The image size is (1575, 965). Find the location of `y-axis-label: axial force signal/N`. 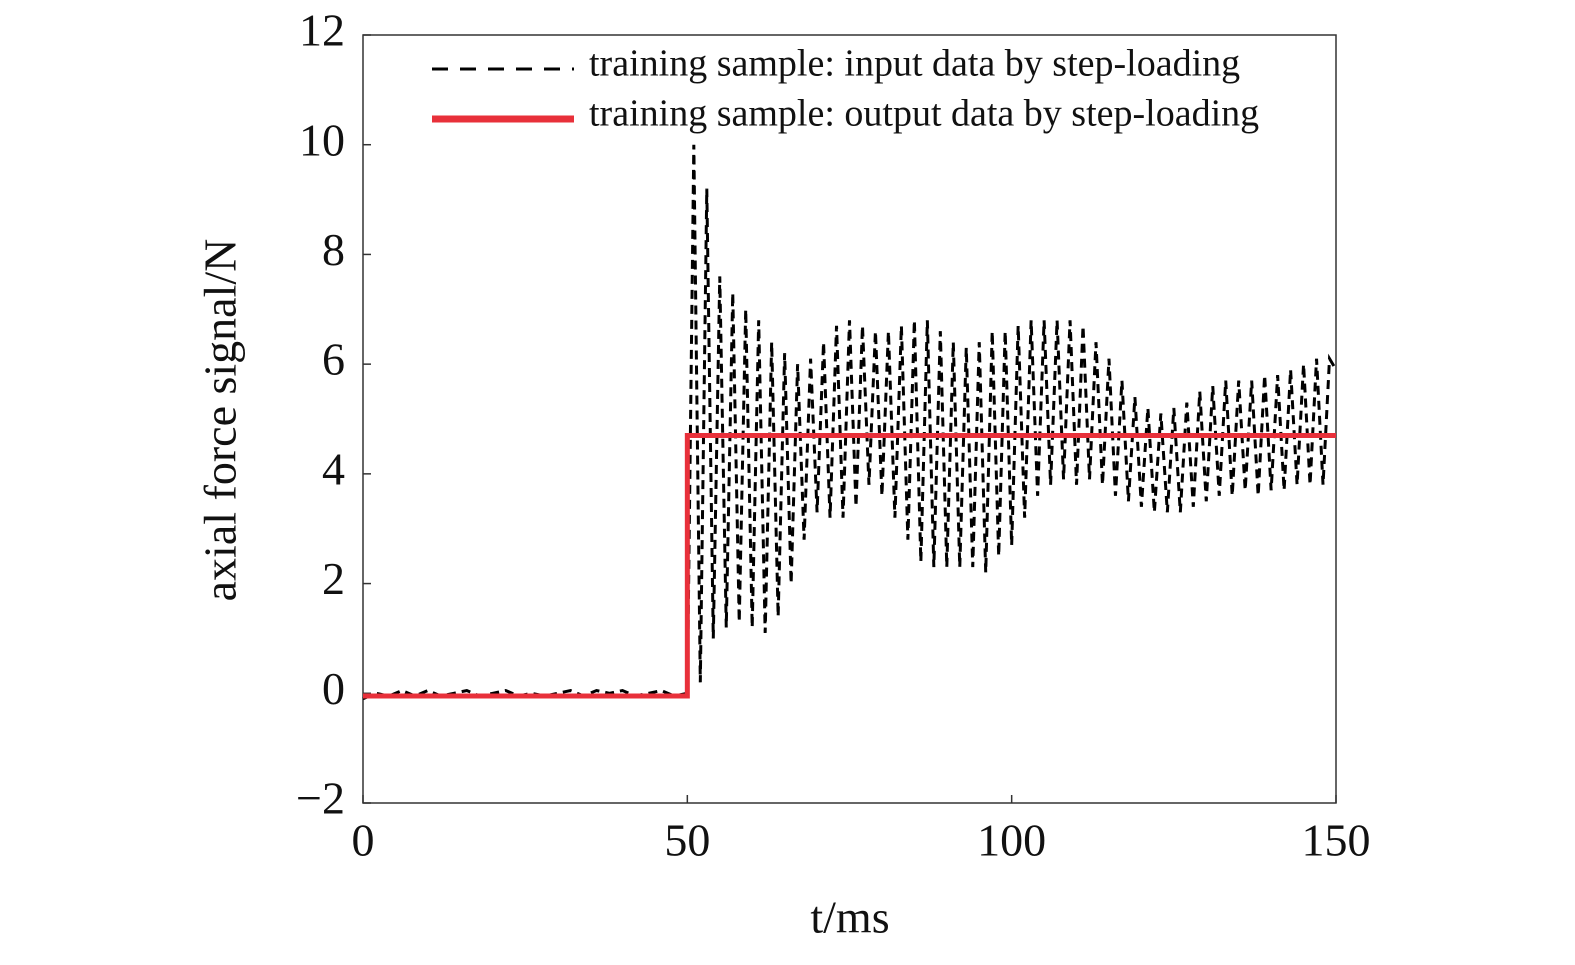

y-axis-label: axial force signal/N is located at coordinates (220, 420).